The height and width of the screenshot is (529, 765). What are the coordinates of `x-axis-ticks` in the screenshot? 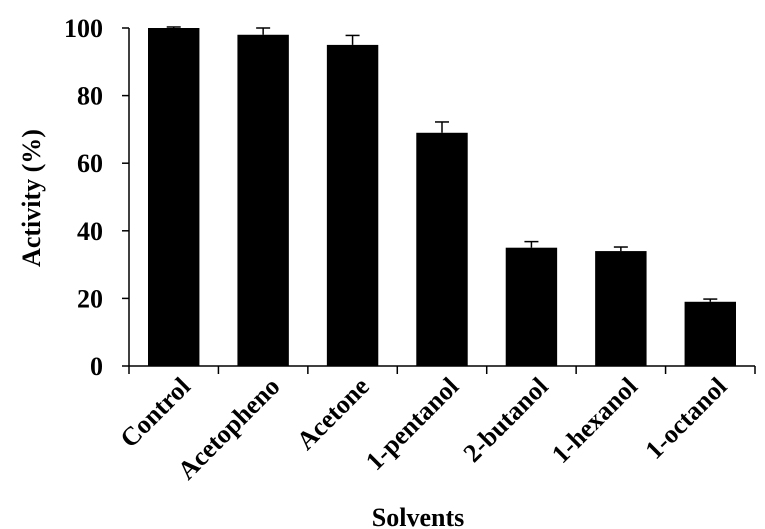 It's located at (442, 370).